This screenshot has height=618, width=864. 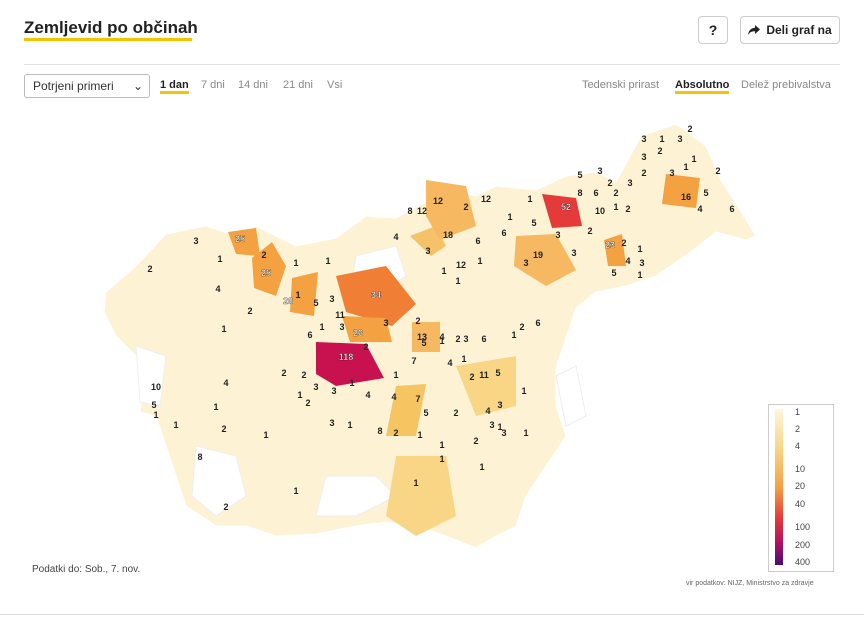 I want to click on legend-label: 10, so click(x=800, y=469).